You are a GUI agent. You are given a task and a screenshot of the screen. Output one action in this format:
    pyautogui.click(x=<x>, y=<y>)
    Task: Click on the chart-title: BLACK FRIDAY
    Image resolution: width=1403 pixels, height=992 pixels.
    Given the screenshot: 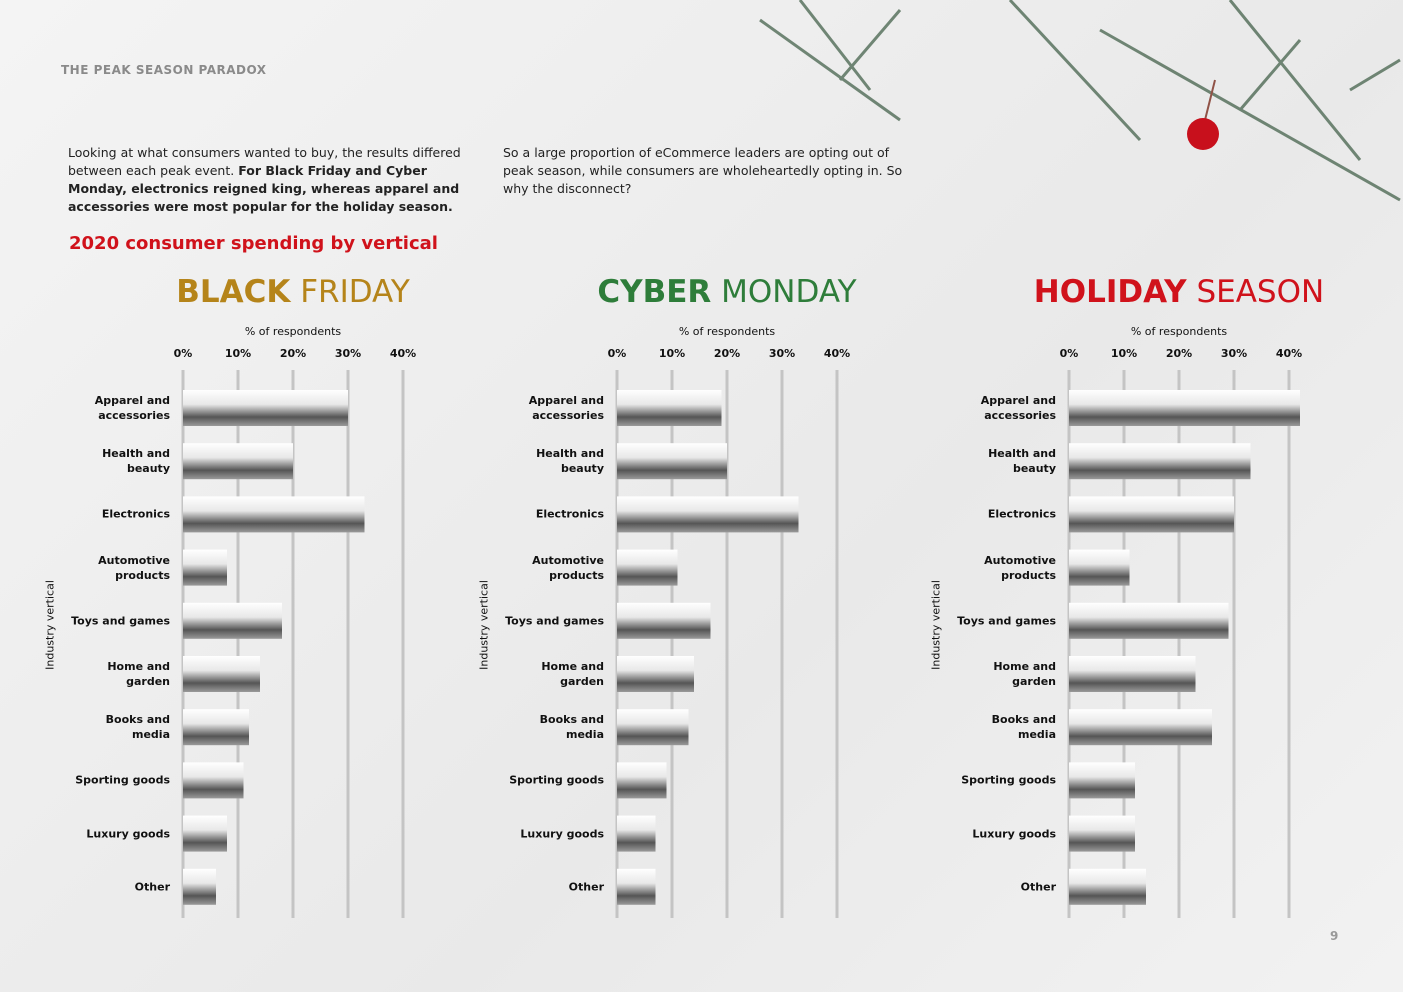 What is the action you would take?
    pyautogui.click(x=293, y=292)
    